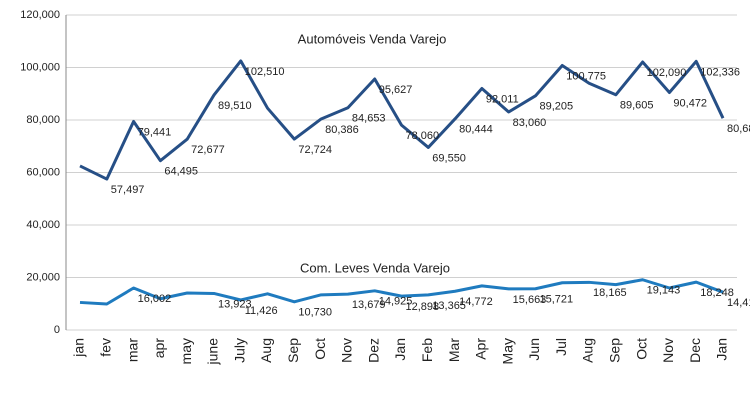 Image resolution: width=750 pixels, height=412 pixels. What do you see at coordinates (396, 90) in the screenshot?
I see `value-label: 95,627` at bounding box center [396, 90].